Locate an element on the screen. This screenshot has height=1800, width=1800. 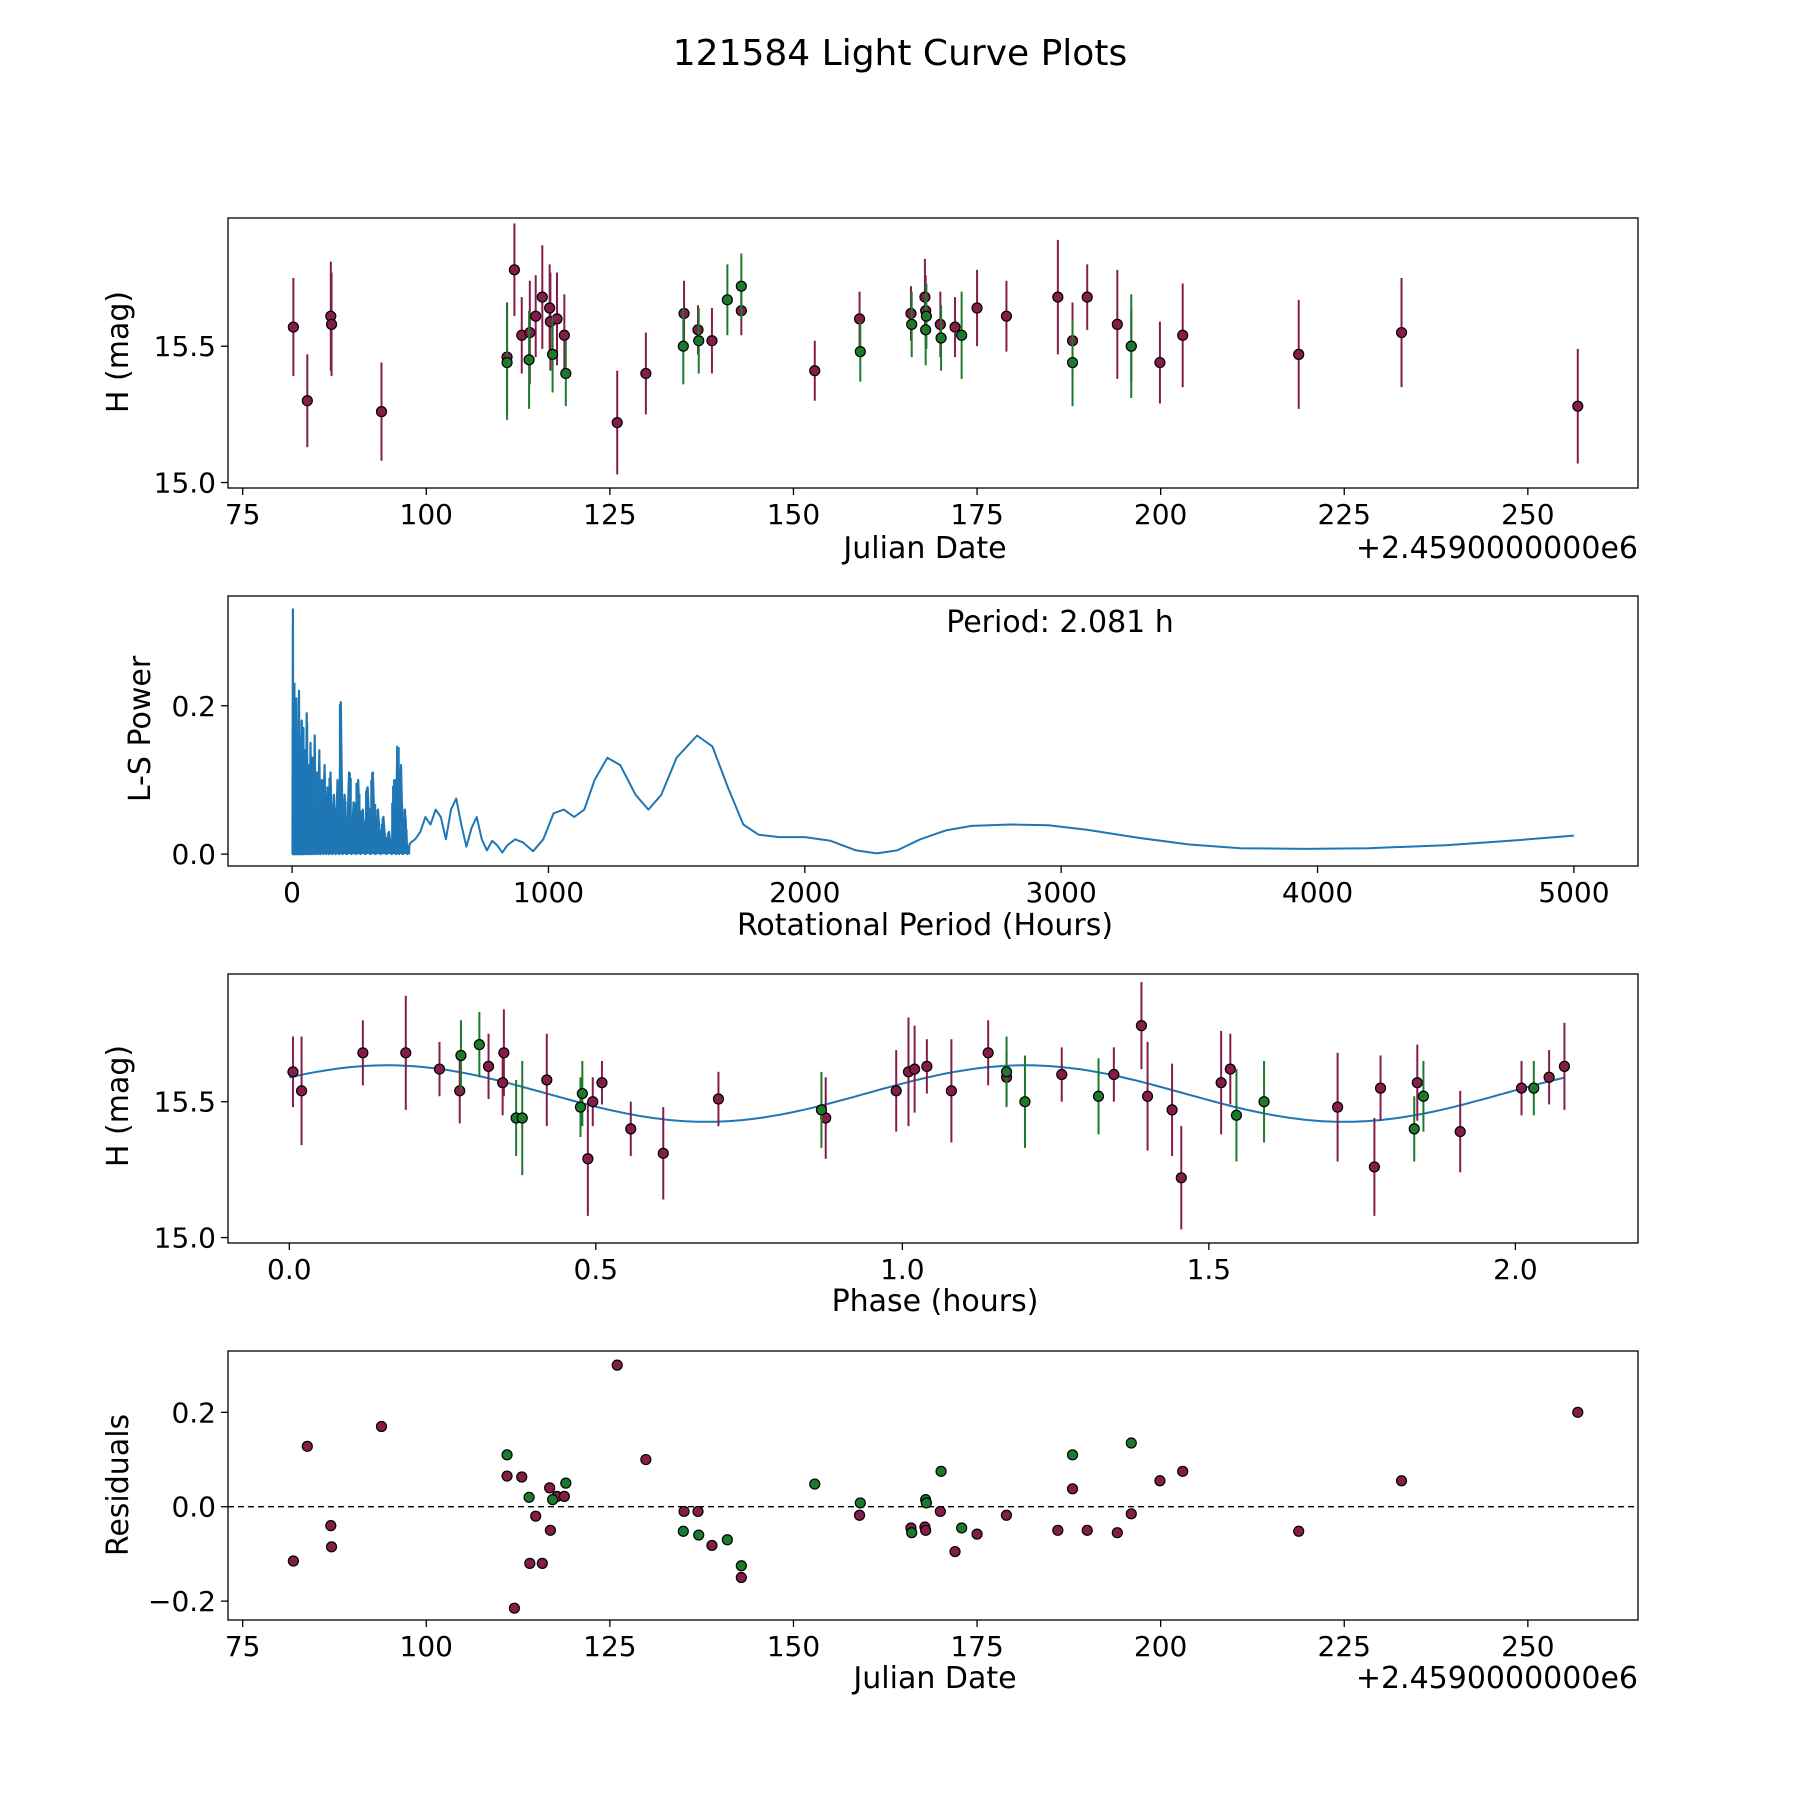
residuals-xtick-label: 175 is located at coordinates (976, 1646).